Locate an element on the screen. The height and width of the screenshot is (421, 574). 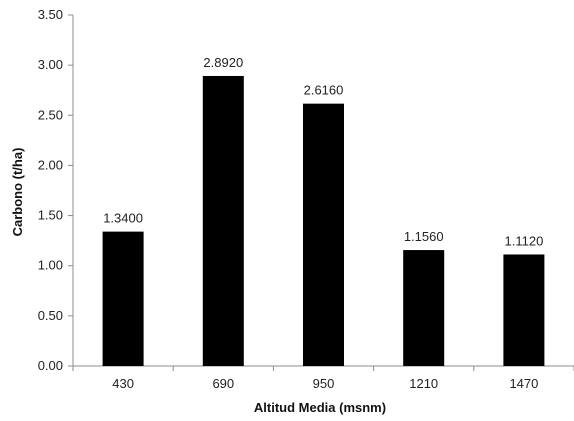
y-tick-labels: 0.00 0.50 1.00 1.50 2.00 2.50 3.00 3.50 is located at coordinates (50, 190).